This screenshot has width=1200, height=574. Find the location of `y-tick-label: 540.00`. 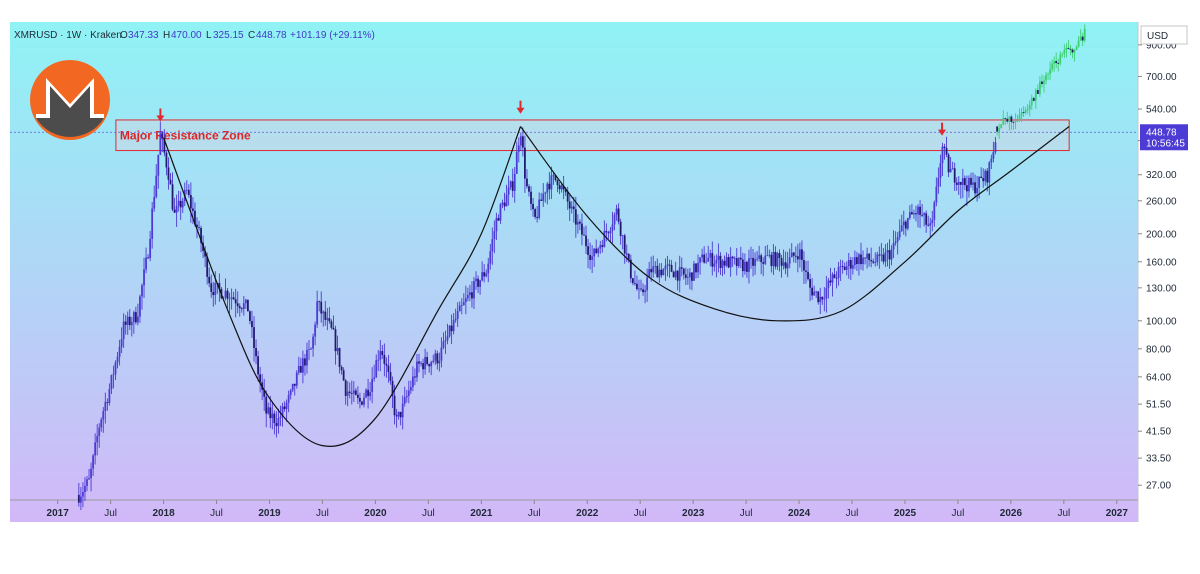

y-tick-label: 540.00 is located at coordinates (1161, 110).